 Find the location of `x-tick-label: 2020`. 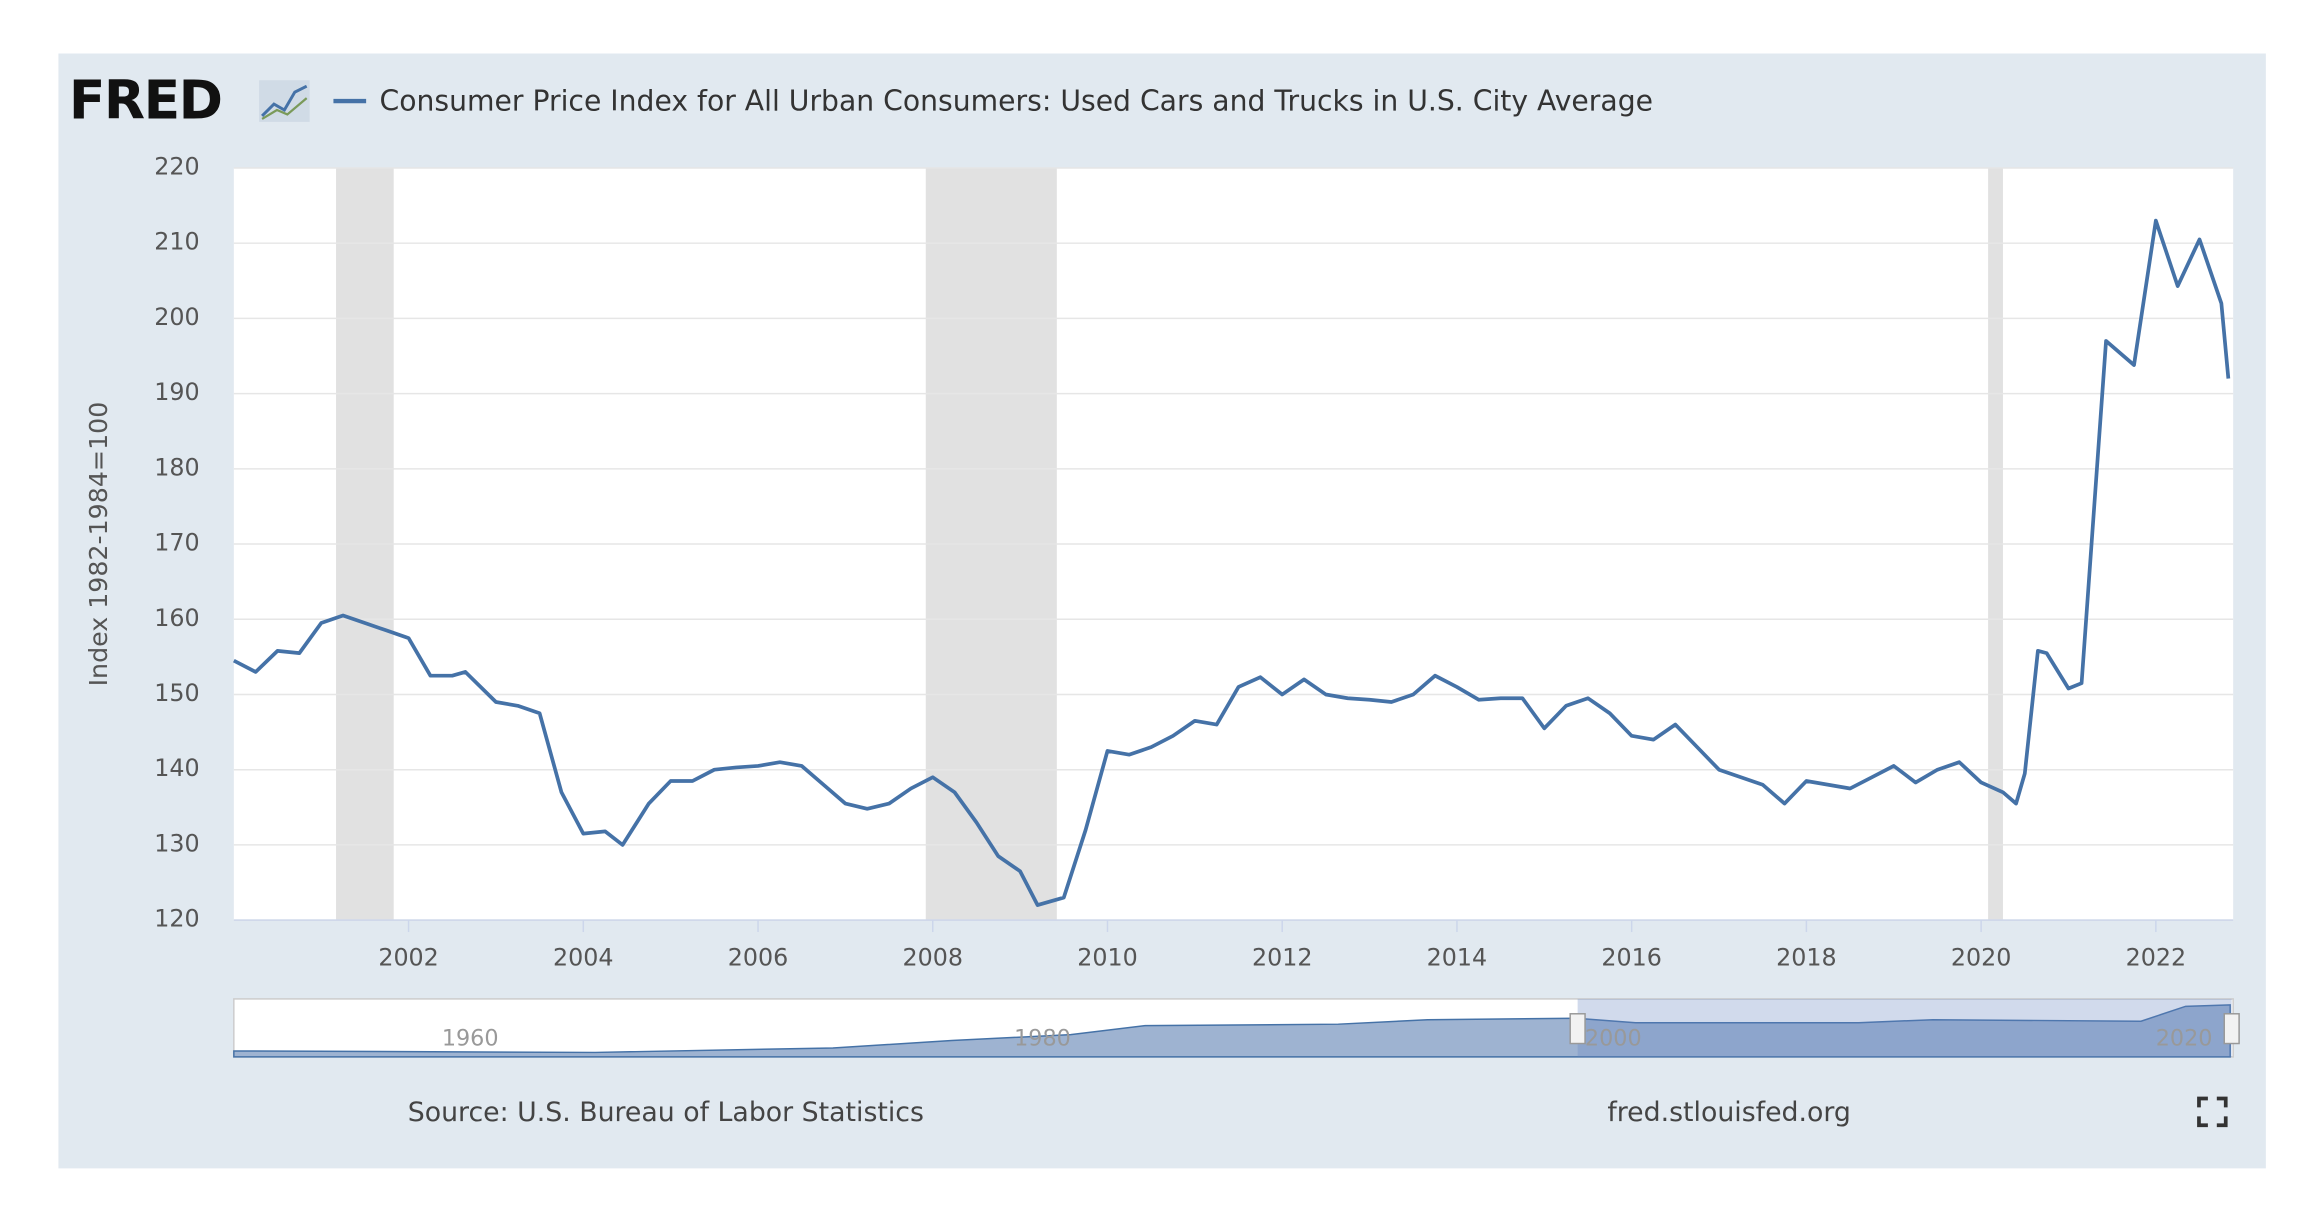

x-tick-label: 2020 is located at coordinates (1981, 957).